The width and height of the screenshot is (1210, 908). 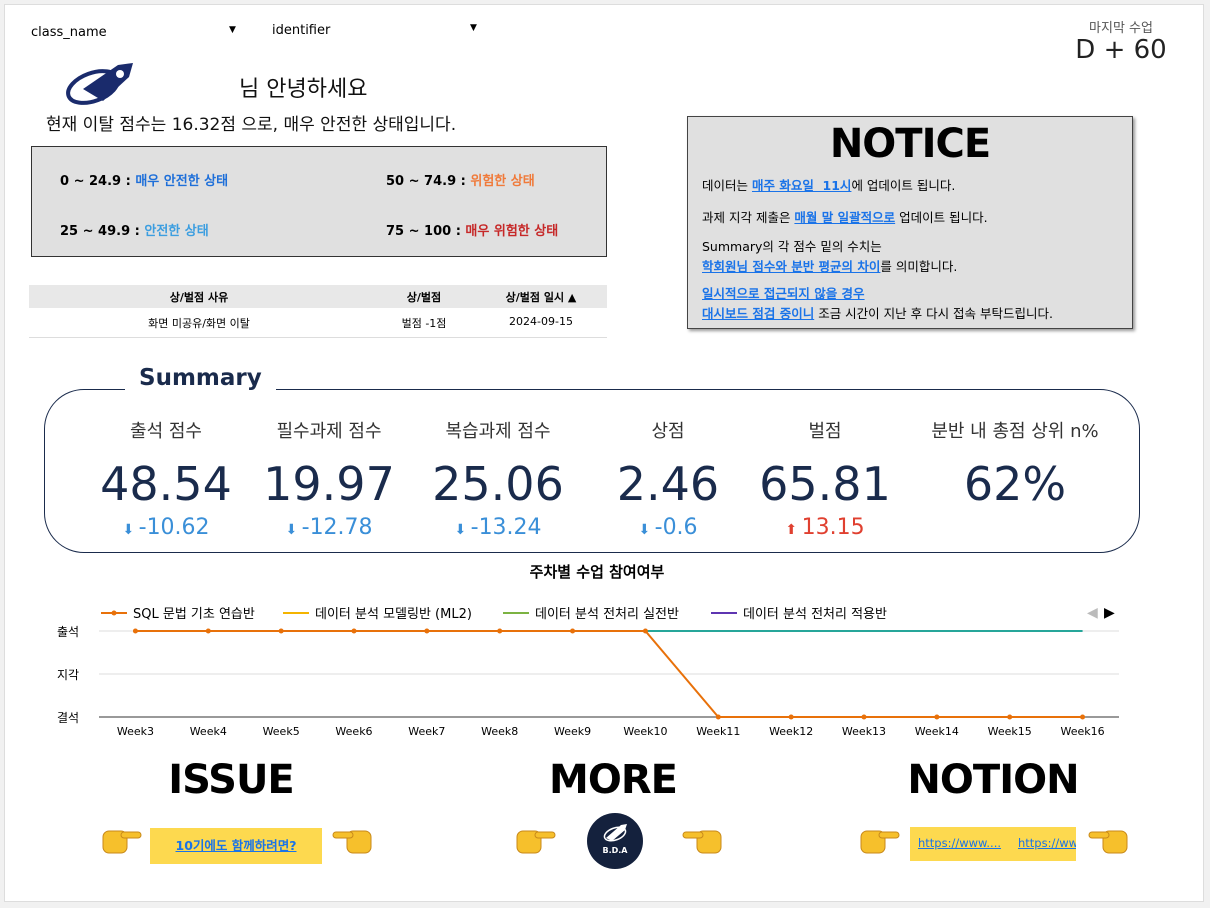 What do you see at coordinates (1092, 613) in the screenshot?
I see `legend-prev: ◀` at bounding box center [1092, 613].